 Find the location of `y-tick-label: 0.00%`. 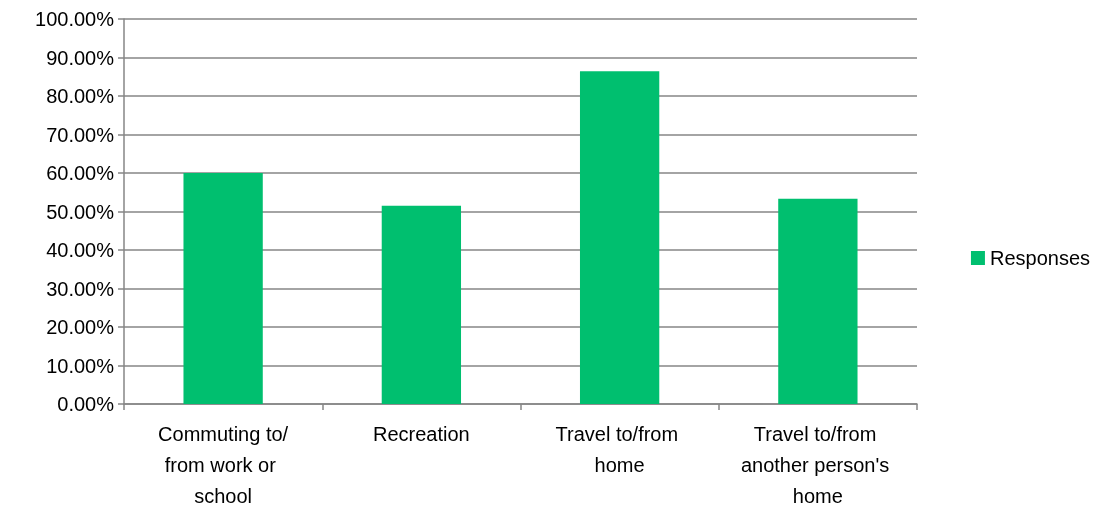

y-tick-label: 0.00% is located at coordinates (86, 404).